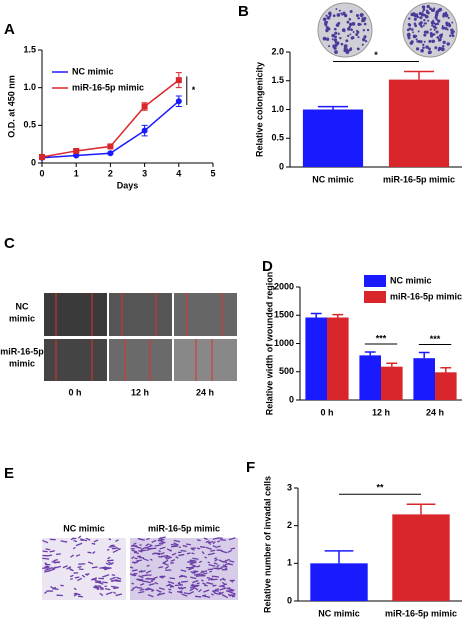  What do you see at coordinates (281, 166) in the screenshot?
I see `y-tick-label: 0` at bounding box center [281, 166].